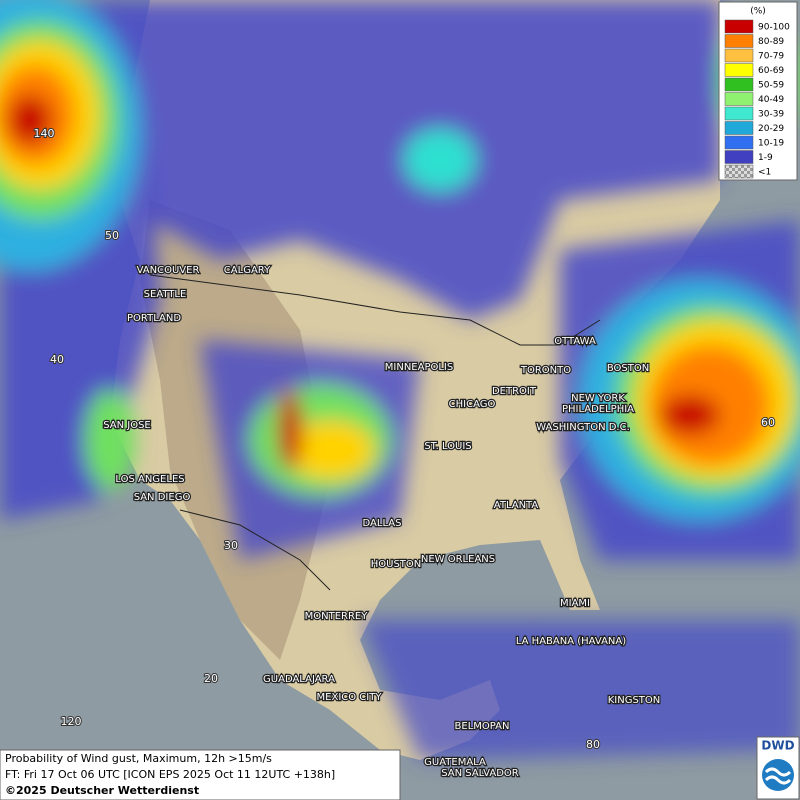 Image resolution: width=800 pixels, height=800 pixels. Describe the element at coordinates (765, 158) in the screenshot. I see `legend-label: 1-9` at that location.